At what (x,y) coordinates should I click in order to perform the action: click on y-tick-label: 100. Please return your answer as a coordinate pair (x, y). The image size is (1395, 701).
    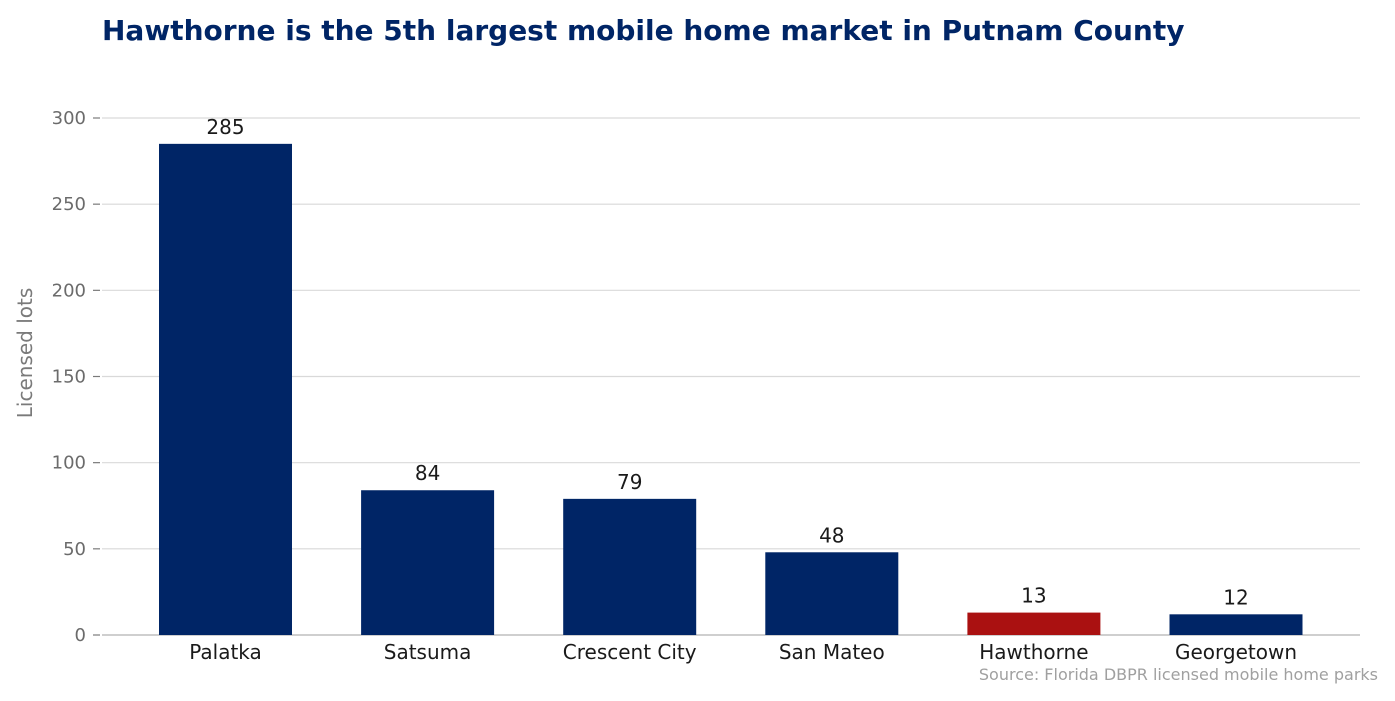
    Looking at the image, I should click on (69, 463).